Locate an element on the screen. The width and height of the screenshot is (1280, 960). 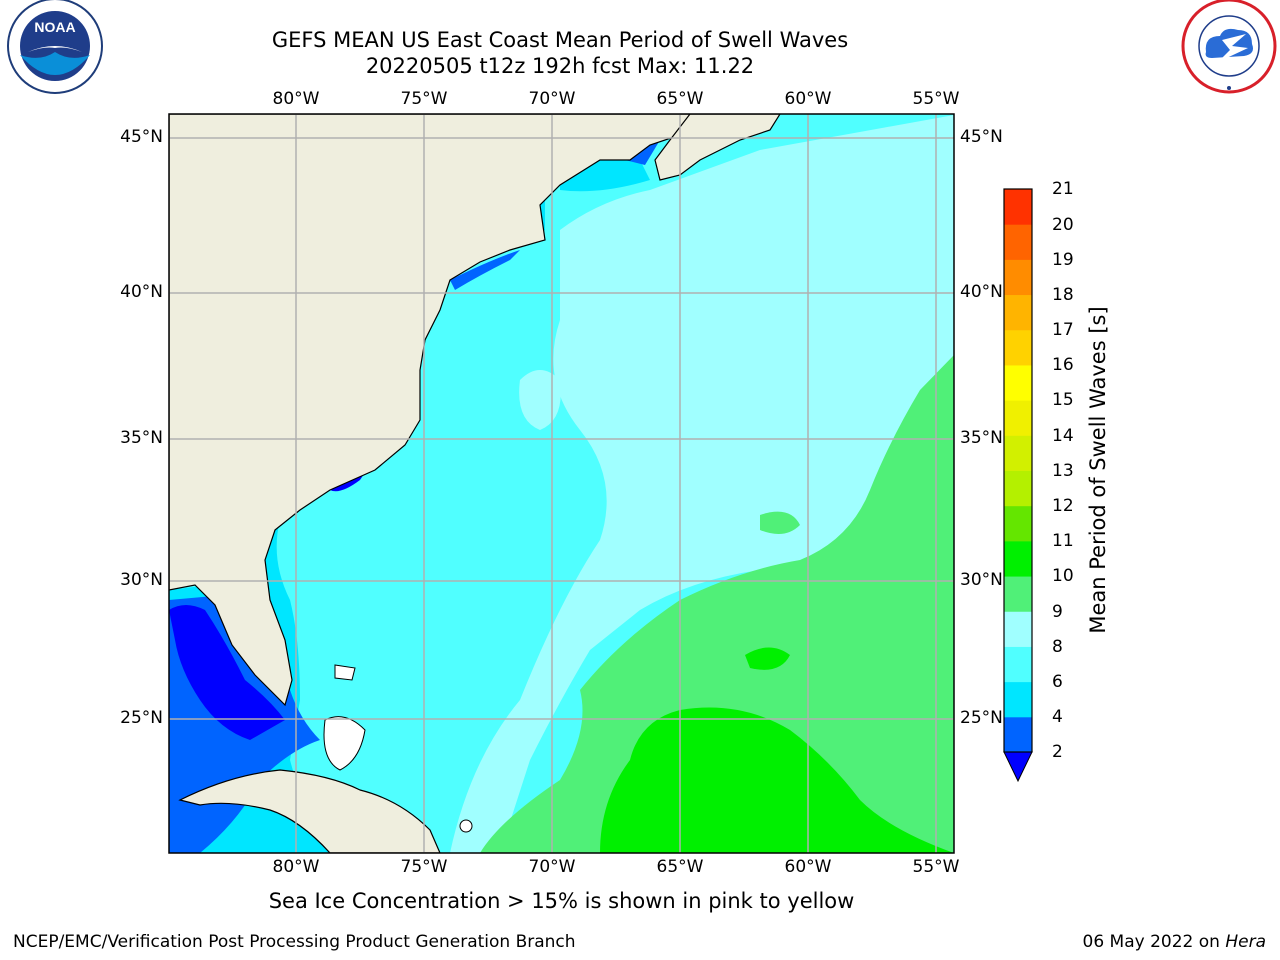
colorbar-tick: 13 is located at coordinates (1063, 471).